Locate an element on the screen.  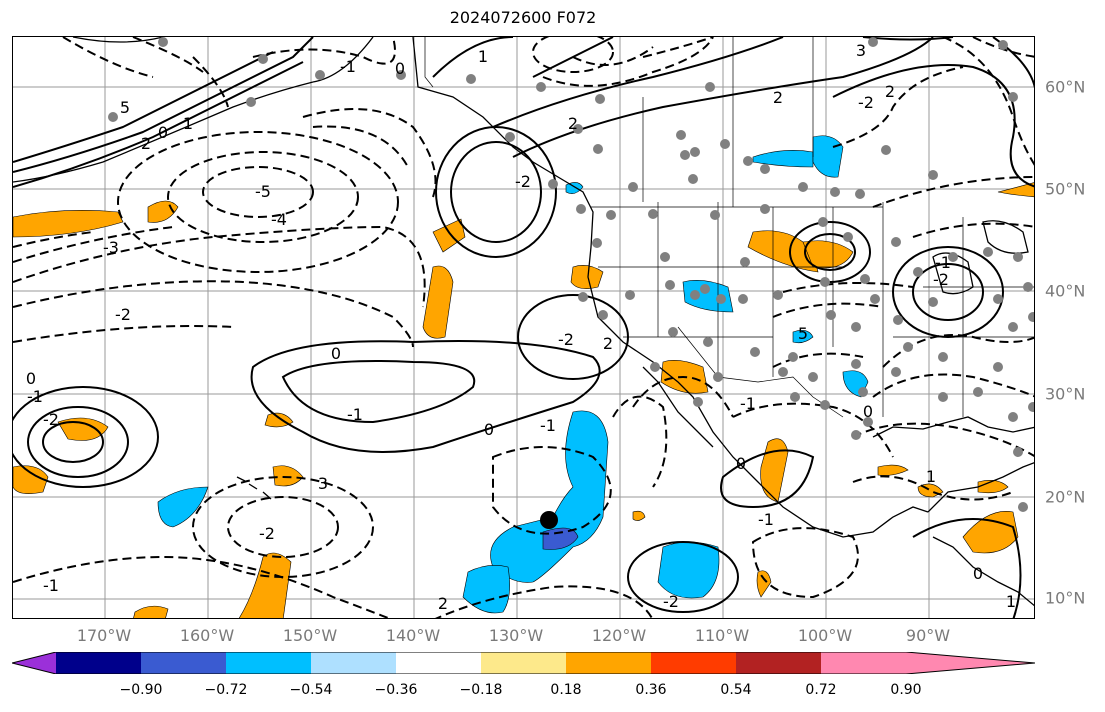
lat-label: 50°N is located at coordinates (1065, 189).